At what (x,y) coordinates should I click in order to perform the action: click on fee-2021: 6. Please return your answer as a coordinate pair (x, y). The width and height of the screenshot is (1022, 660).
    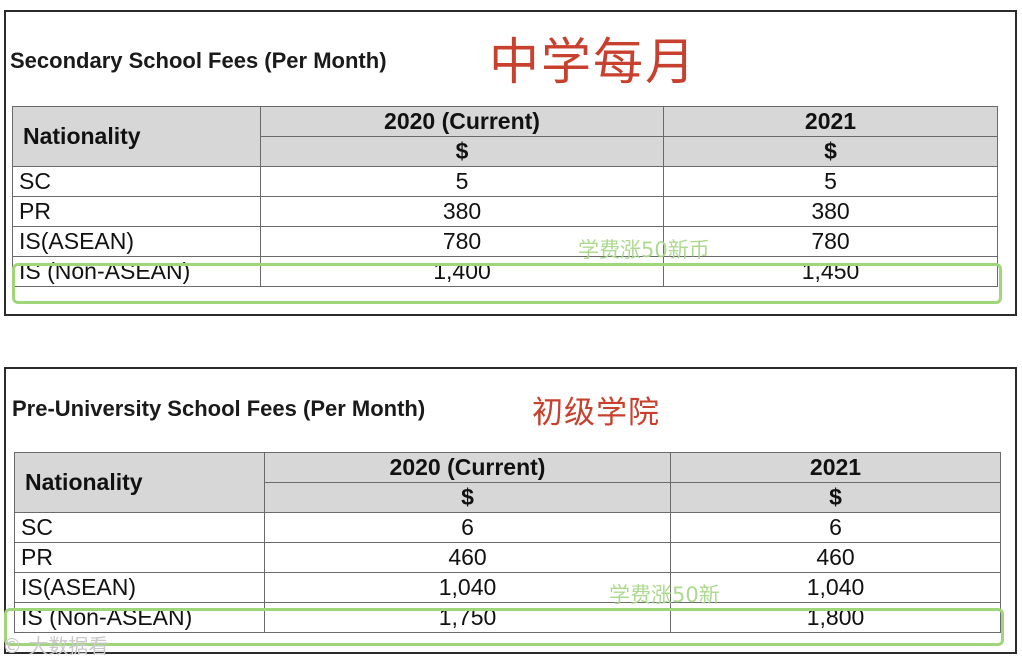
    Looking at the image, I should click on (835, 527).